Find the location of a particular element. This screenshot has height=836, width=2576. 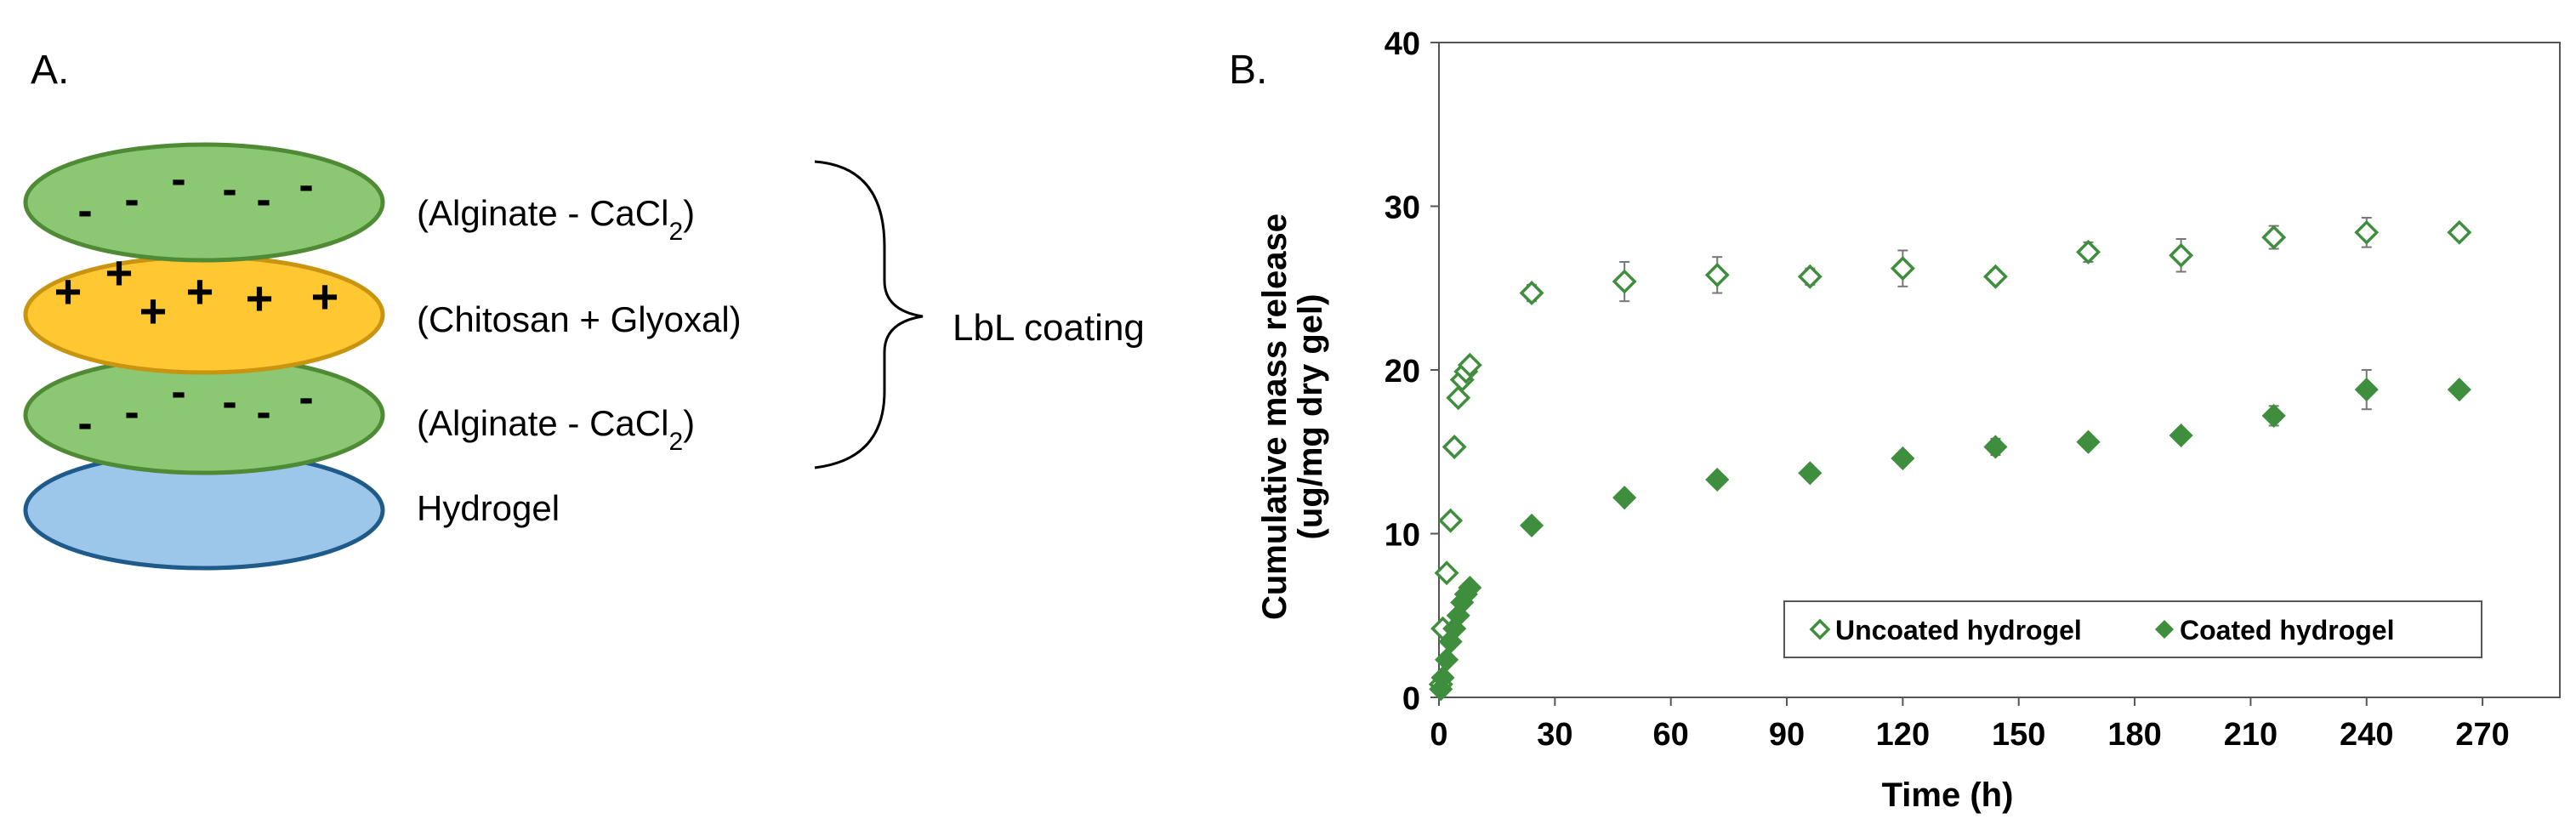

lbl-bracket is located at coordinates (869, 314).